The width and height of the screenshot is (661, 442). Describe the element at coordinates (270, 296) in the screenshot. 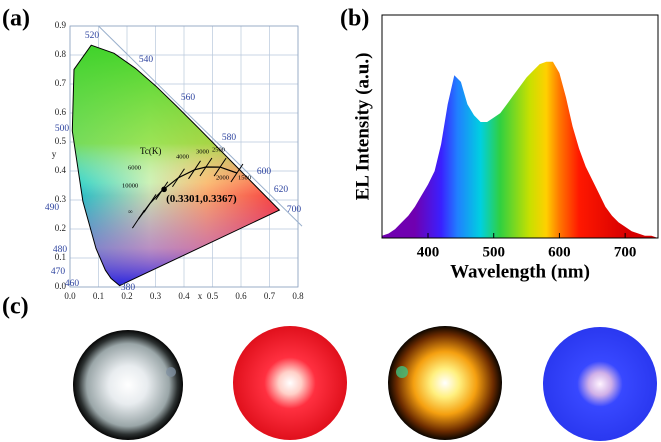

I see `x-tick-label: 0.7` at that location.